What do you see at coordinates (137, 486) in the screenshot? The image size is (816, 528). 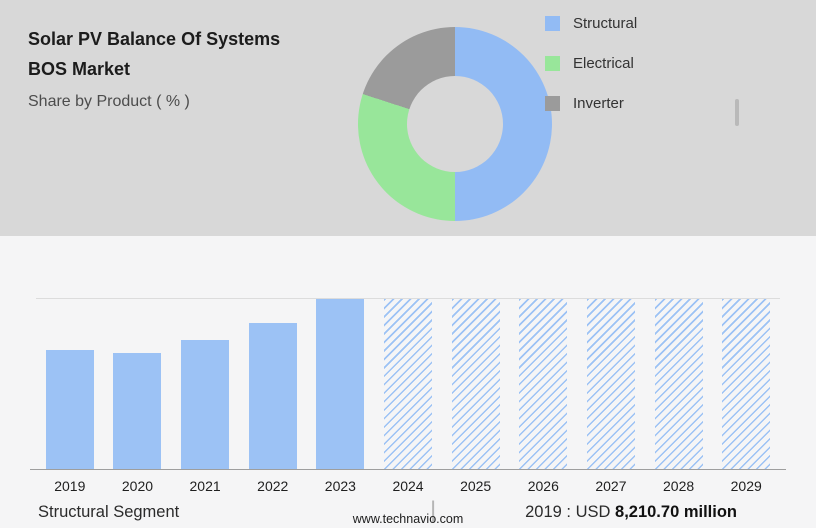 I see `x-tick-2020: 2020` at bounding box center [137, 486].